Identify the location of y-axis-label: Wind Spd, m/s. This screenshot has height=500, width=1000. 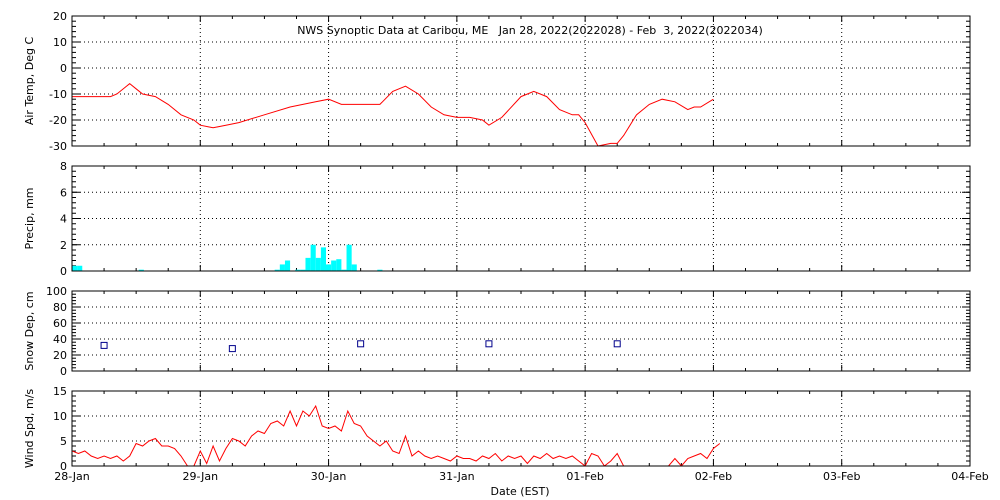
(29, 429).